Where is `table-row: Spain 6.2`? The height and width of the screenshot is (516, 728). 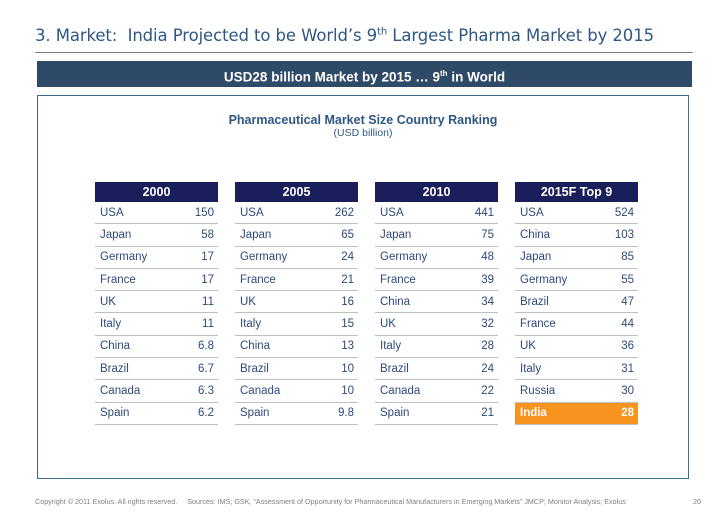
table-row: Spain 6.2 is located at coordinates (156, 414).